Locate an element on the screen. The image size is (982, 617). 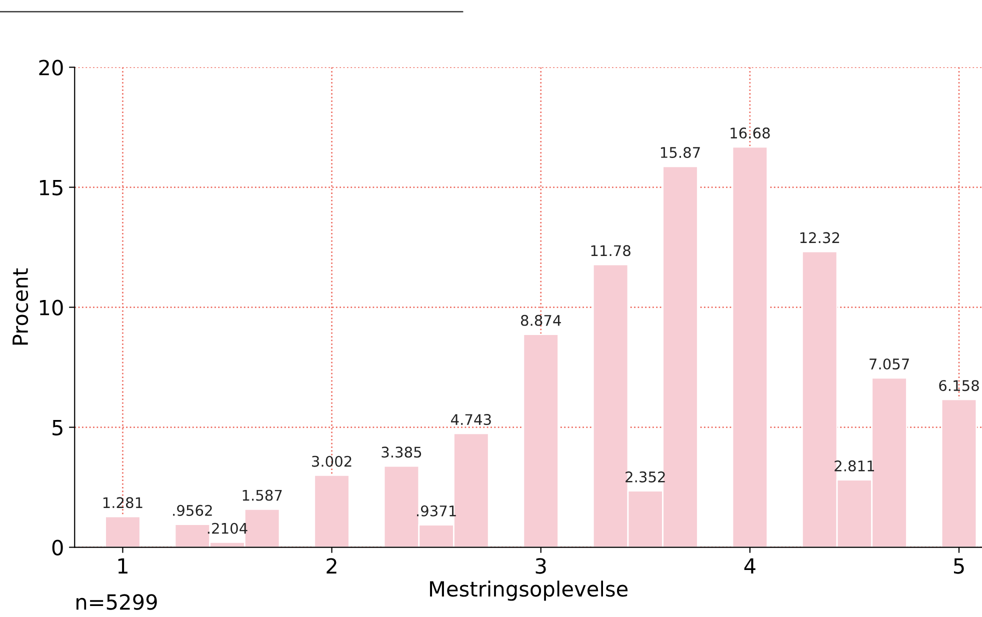
data-label: 4.743 is located at coordinates (471, 420).